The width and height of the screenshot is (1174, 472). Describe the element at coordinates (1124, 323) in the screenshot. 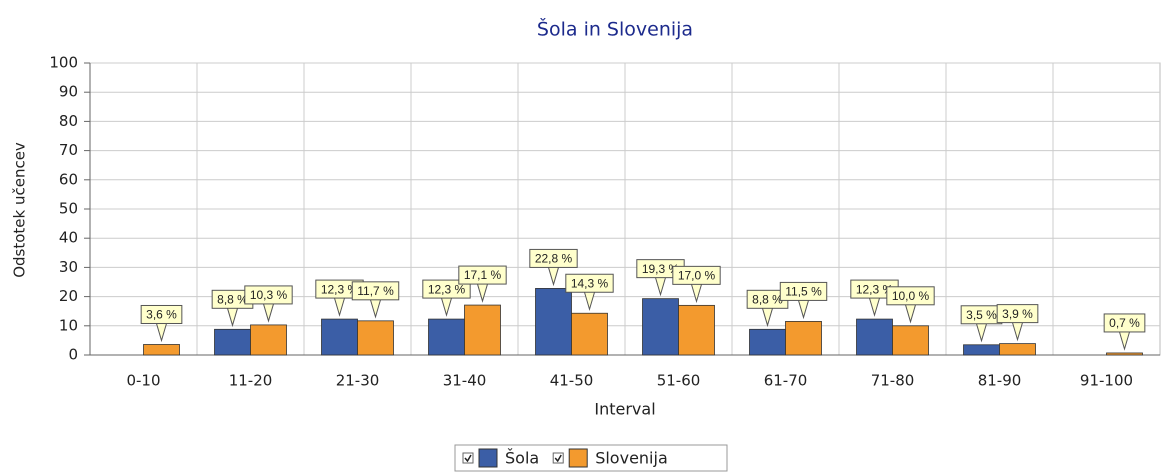

I see `label-text: 0,7 %` at that location.